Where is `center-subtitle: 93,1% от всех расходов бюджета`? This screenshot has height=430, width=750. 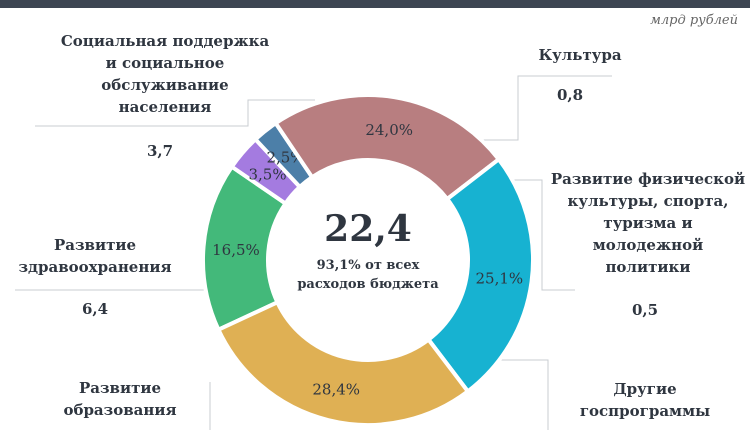
center-subtitle: 93,1% от всех расходов бюджета is located at coordinates (368, 275).